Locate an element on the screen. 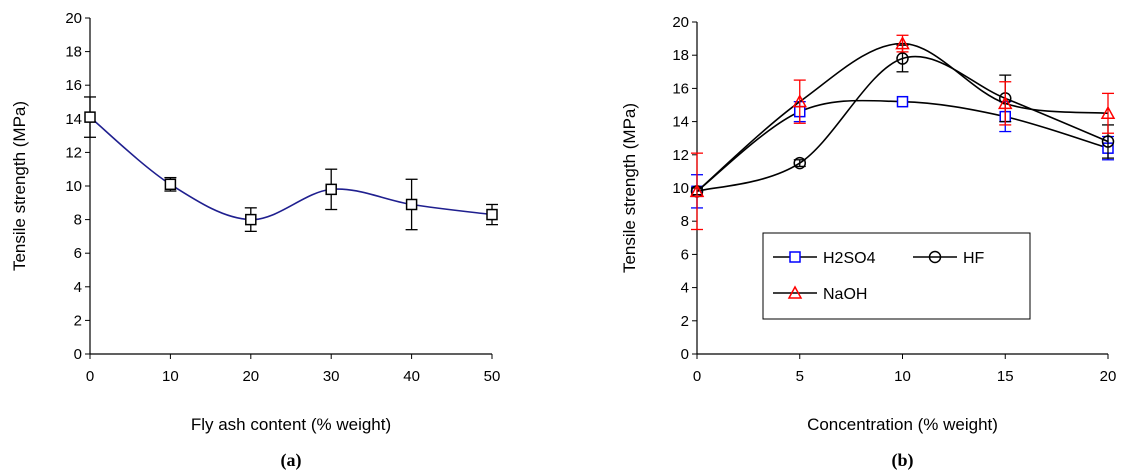  legend-item-h2so4: H2SO4 is located at coordinates (824, 258).